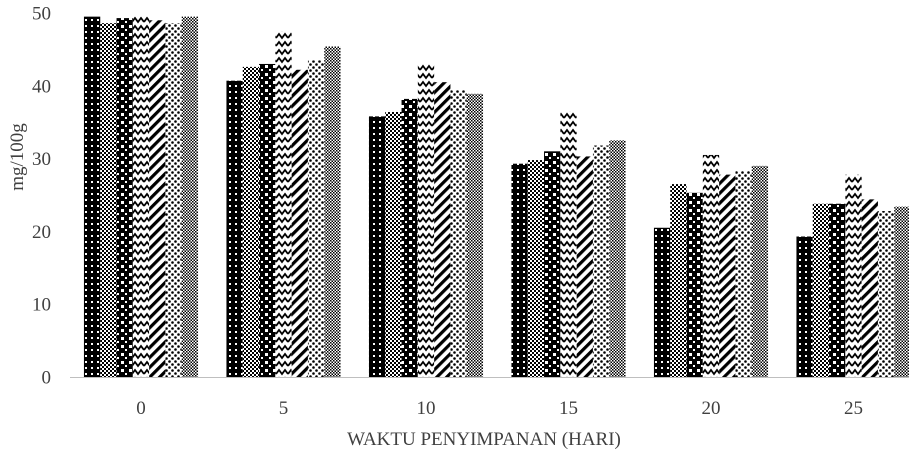  I want to click on y-tick-label: 50, so click(41, 14).